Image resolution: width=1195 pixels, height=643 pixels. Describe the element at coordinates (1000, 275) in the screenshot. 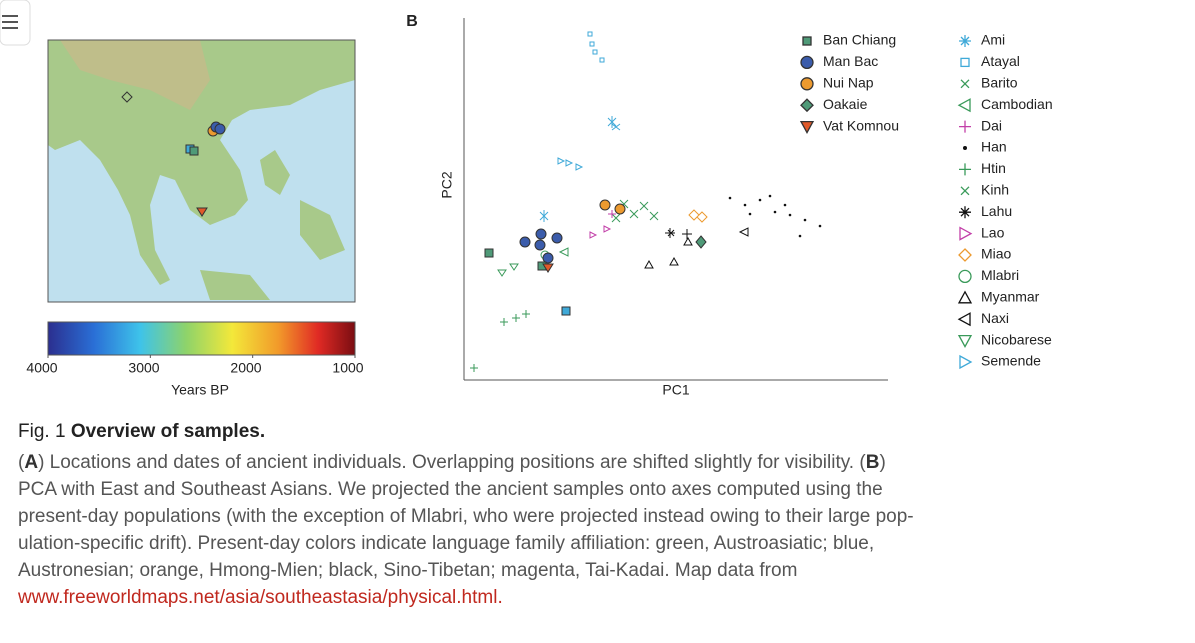

I see `legend-label: Mlabri` at that location.